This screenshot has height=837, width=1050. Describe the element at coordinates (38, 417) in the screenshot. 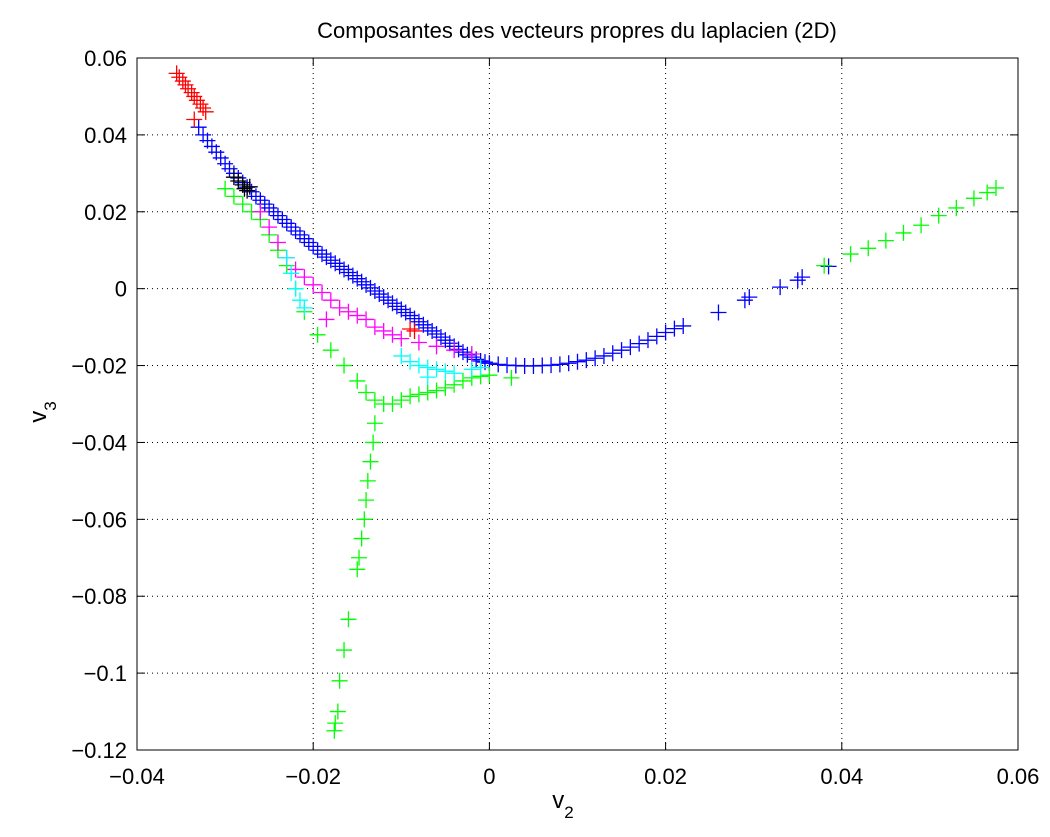

I see `y-axis-label-main: v` at that location.